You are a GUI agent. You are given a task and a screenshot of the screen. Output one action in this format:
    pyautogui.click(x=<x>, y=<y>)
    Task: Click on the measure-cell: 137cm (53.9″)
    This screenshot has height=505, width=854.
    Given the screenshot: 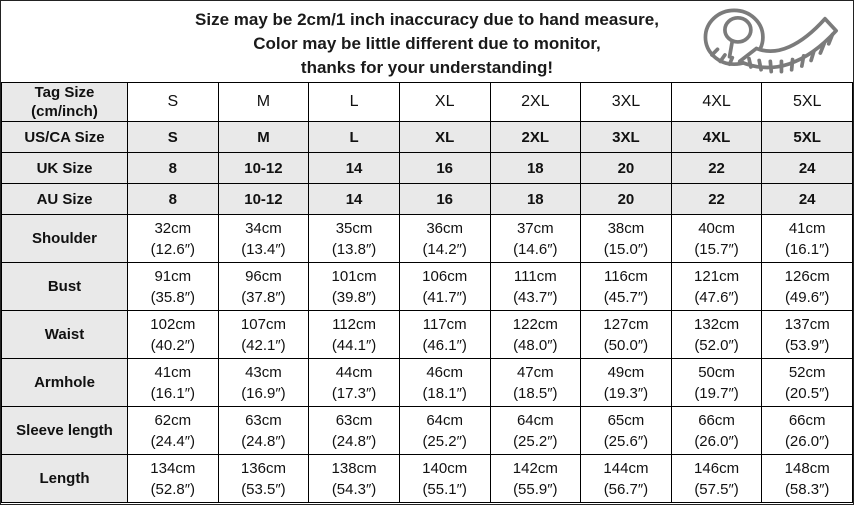 What is the action you would take?
    pyautogui.click(x=807, y=334)
    